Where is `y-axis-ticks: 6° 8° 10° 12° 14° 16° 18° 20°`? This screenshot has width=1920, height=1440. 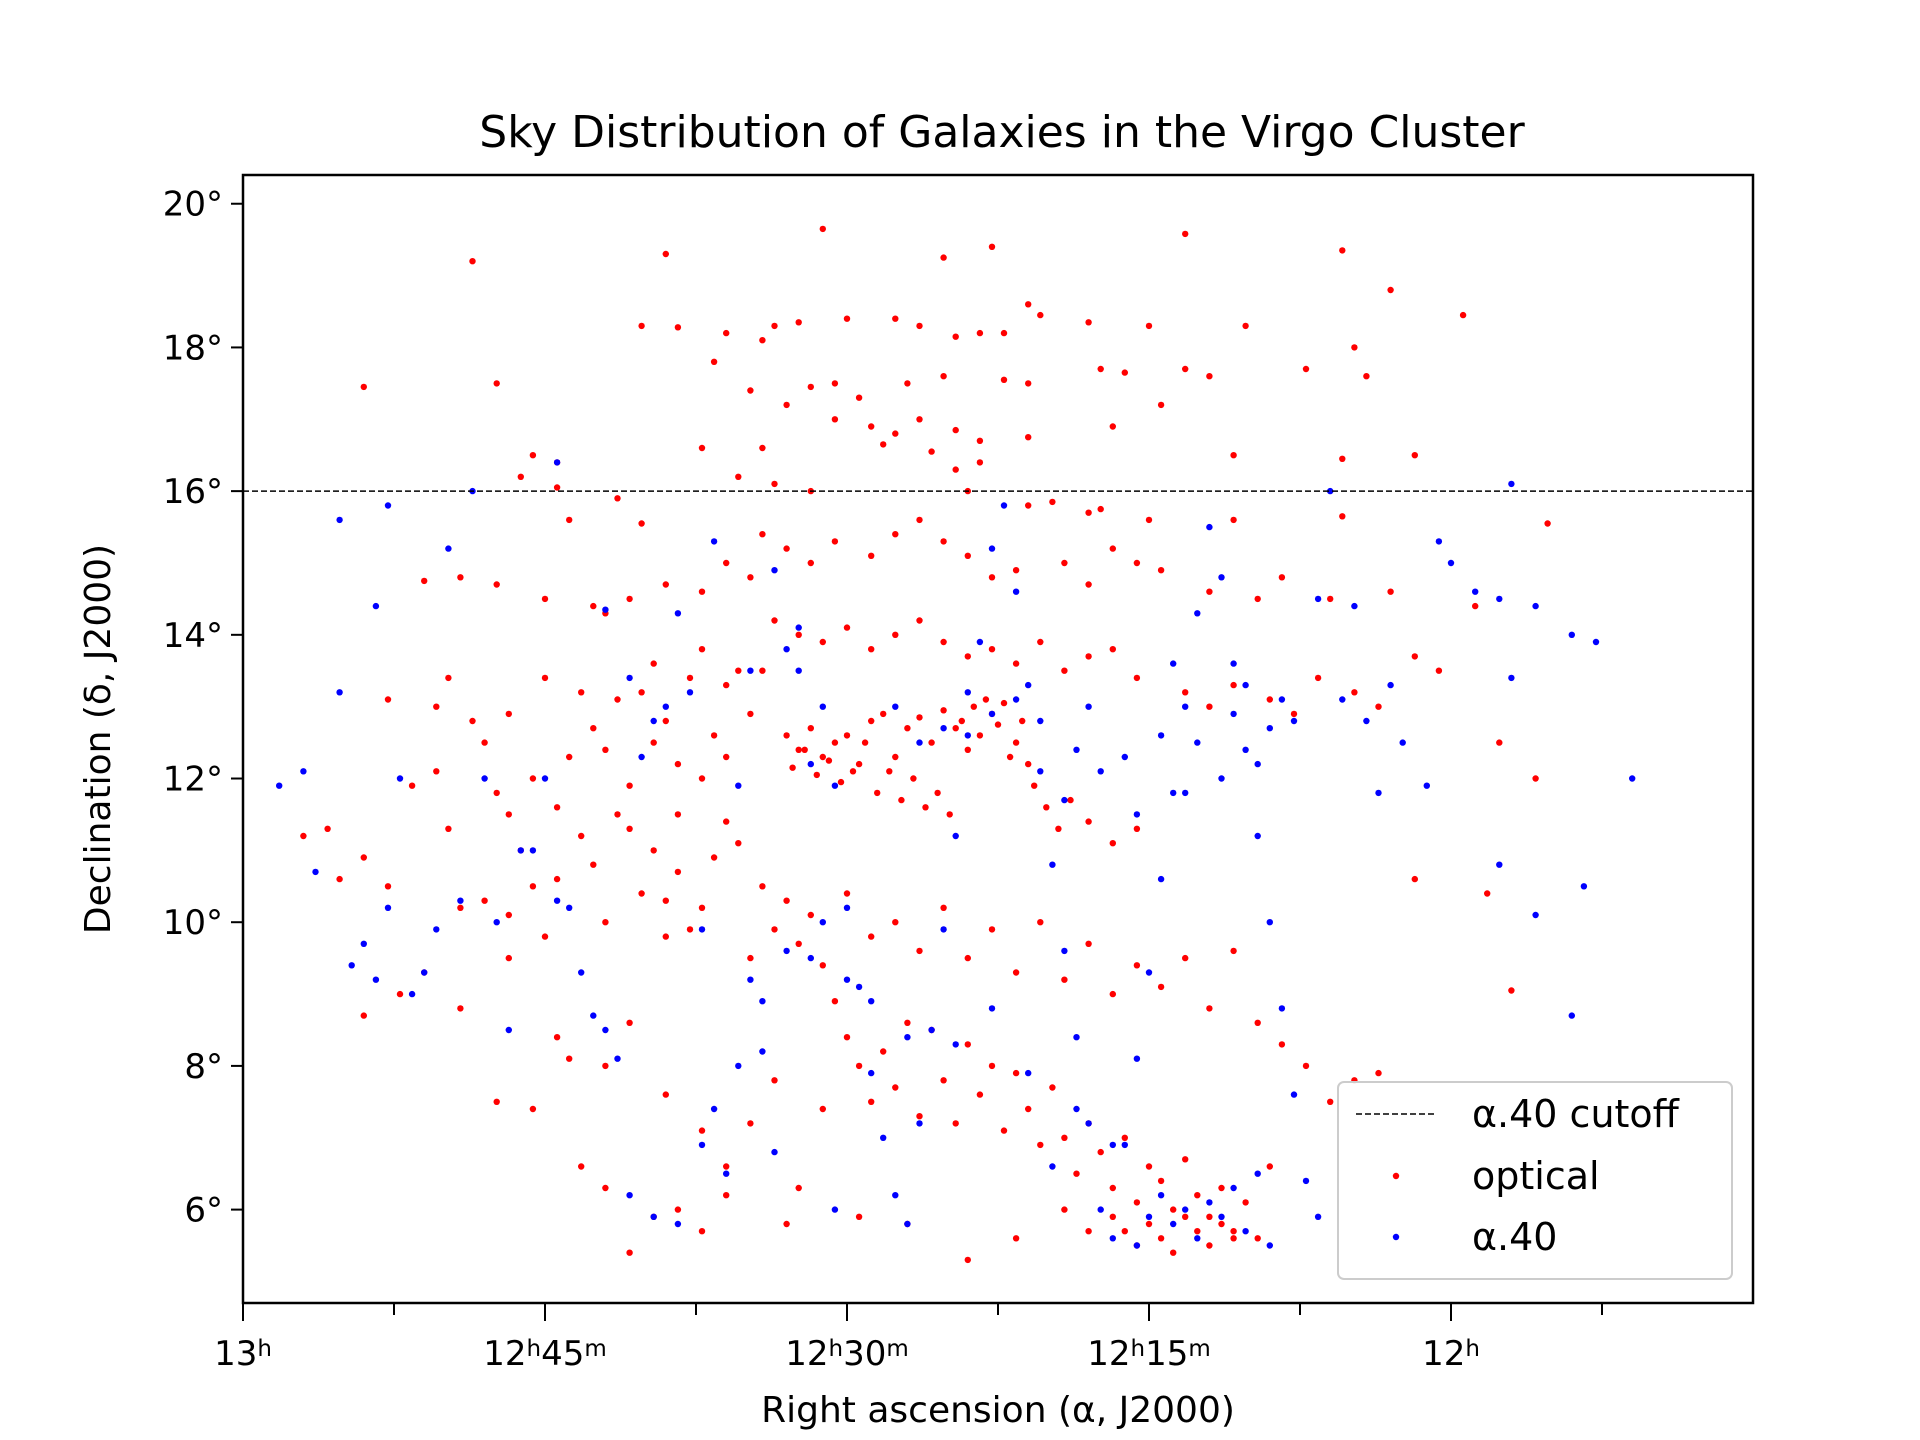
y-axis-ticks: 6° 8° 10° 12° 14° 16° 18° 20° is located at coordinates (203, 708).